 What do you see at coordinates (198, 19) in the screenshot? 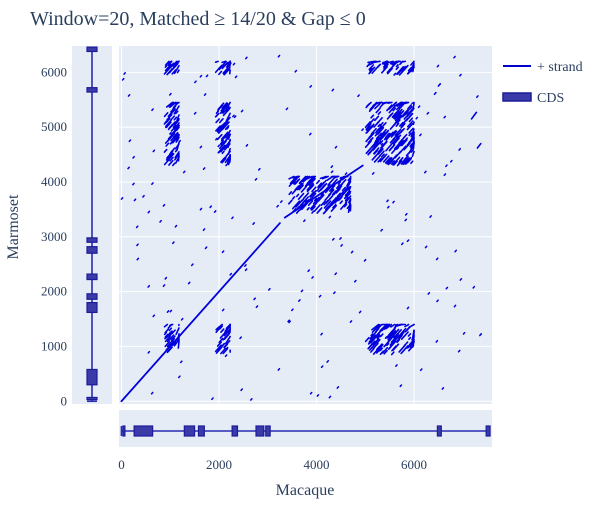
I see `chart-title: Window=20, Matched ≥ 14/20 & Gap ≤ 0` at bounding box center [198, 19].